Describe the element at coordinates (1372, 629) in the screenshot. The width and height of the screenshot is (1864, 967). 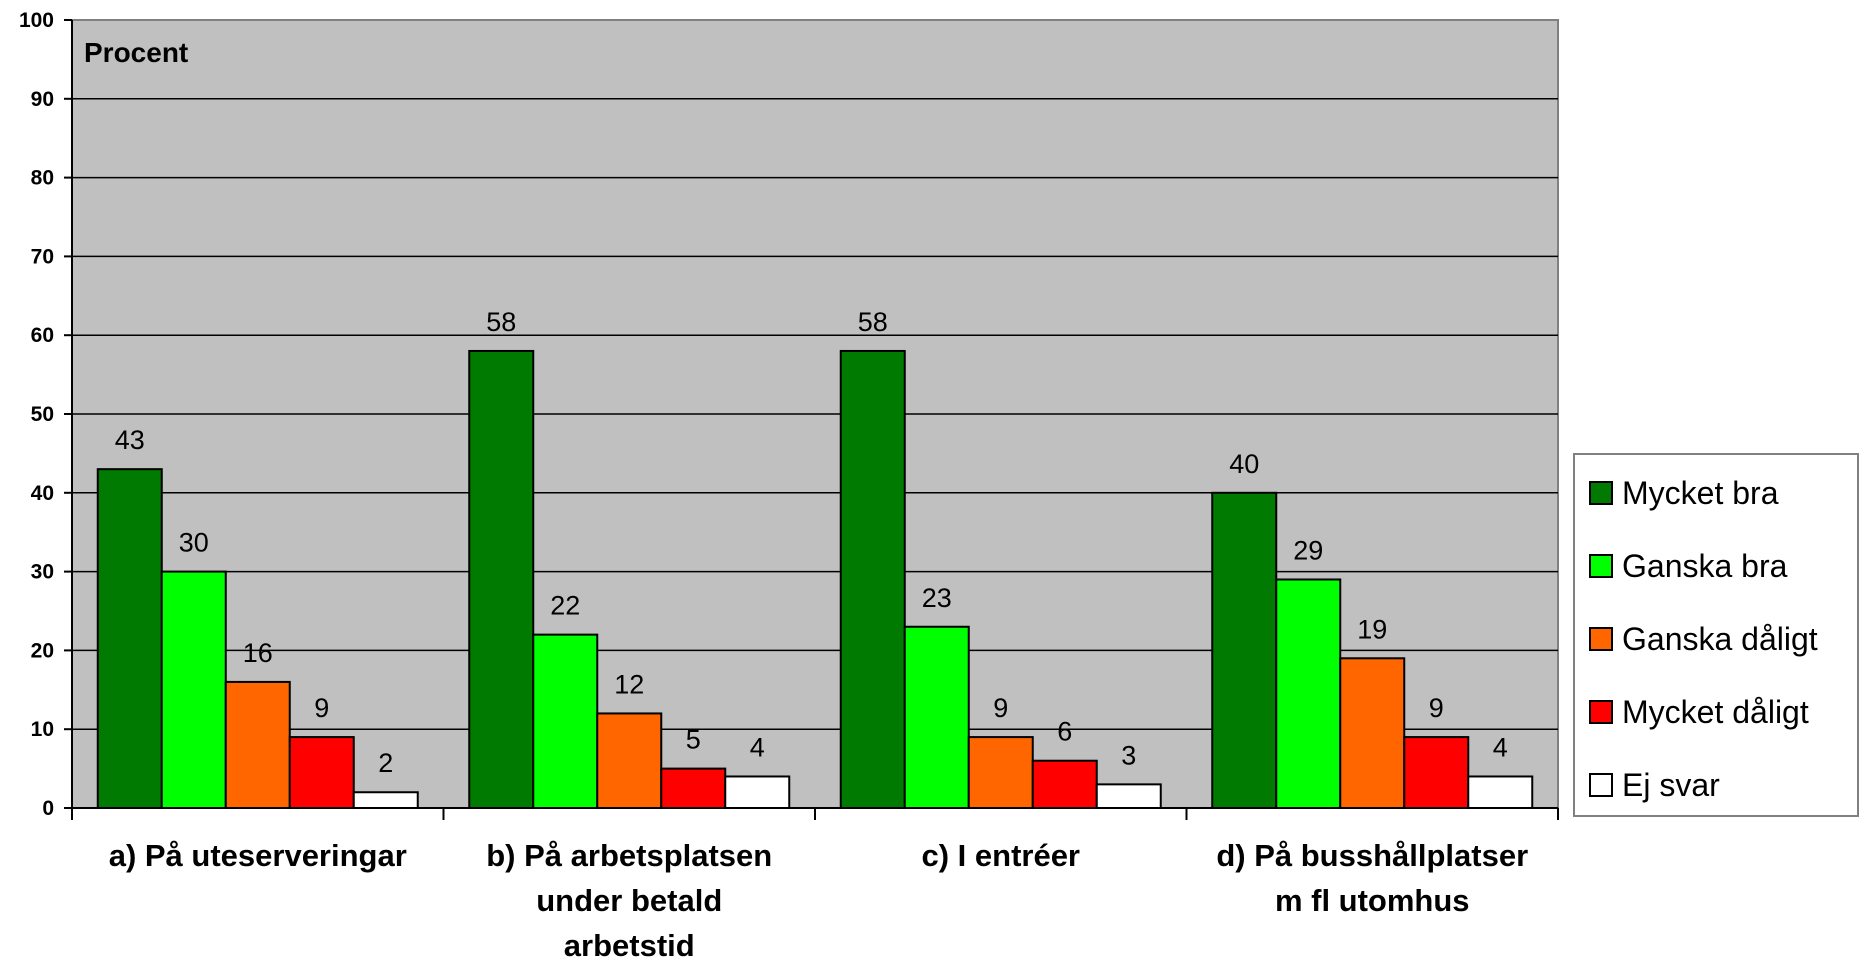
I see `bar-value-label: 19` at that location.